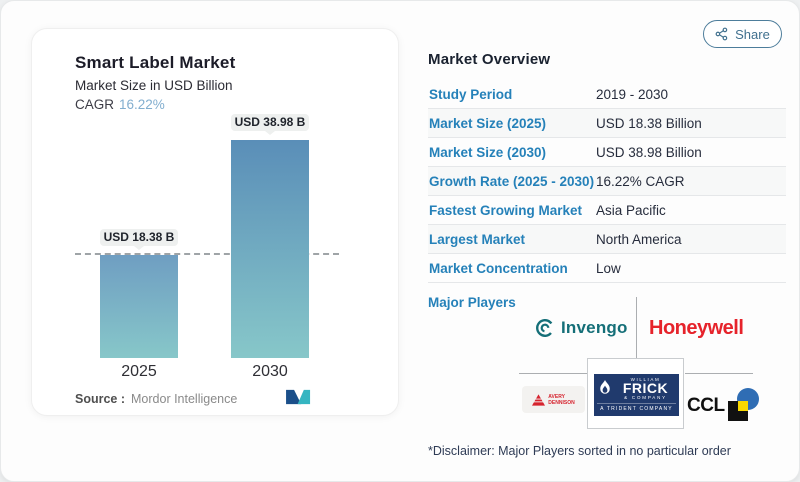 Image resolution: width=800 pixels, height=482 pixels. What do you see at coordinates (706, 405) in the screenshot?
I see `ccl-logo-text: CCL` at bounding box center [706, 405].